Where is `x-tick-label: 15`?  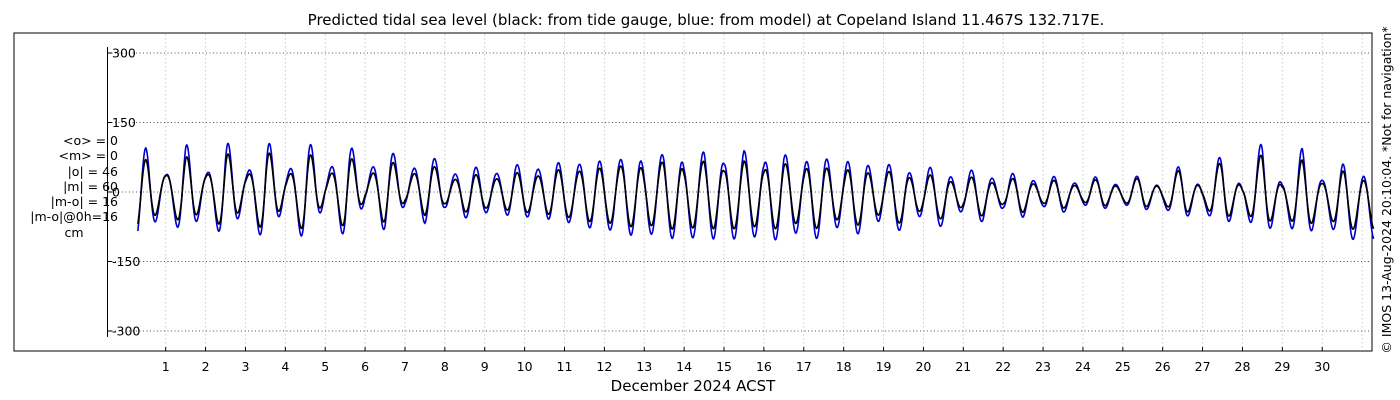 x-tick-label: 15 is located at coordinates (724, 366).